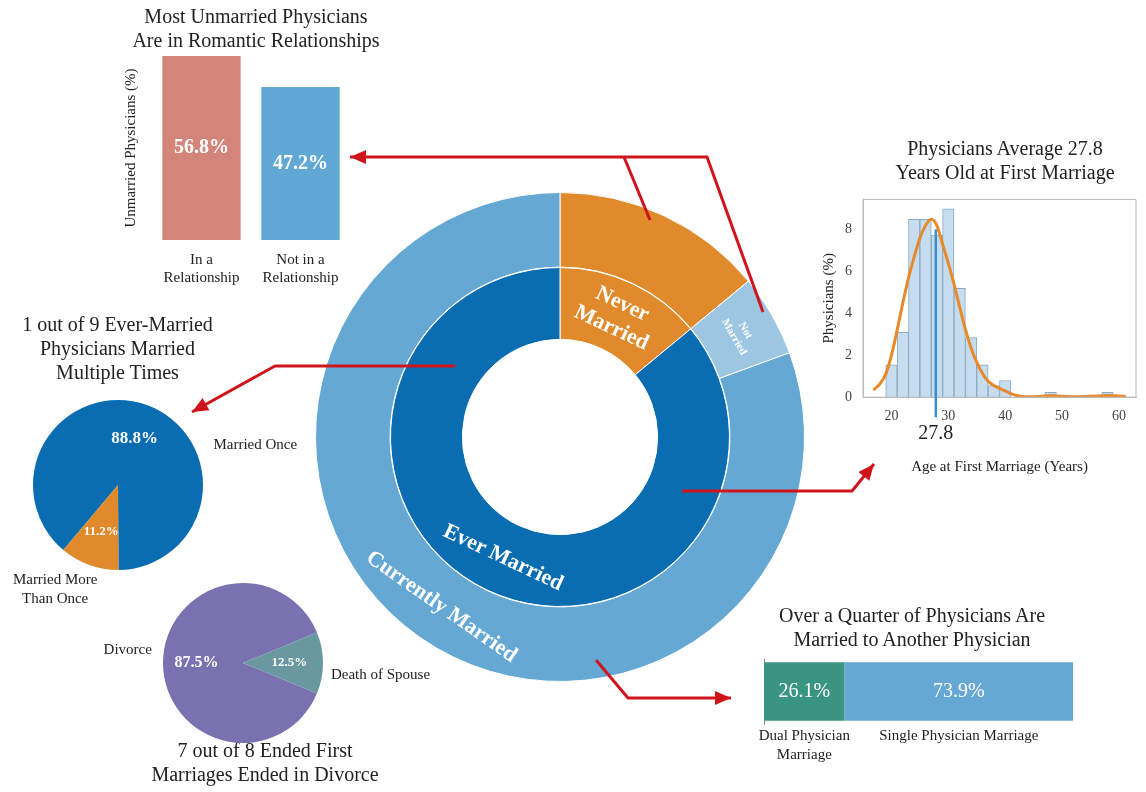 The height and width of the screenshot is (792, 1146). Describe the element at coordinates (948, 416) in the screenshot. I see `x-tick-label: 30` at that location.